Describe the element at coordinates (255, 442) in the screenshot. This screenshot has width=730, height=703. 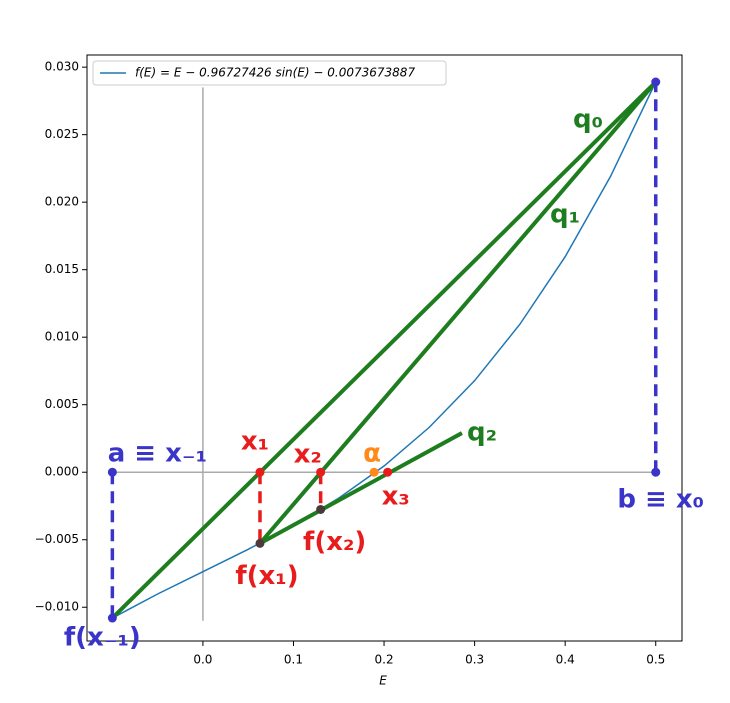
I see `root-label: x₁` at that location.